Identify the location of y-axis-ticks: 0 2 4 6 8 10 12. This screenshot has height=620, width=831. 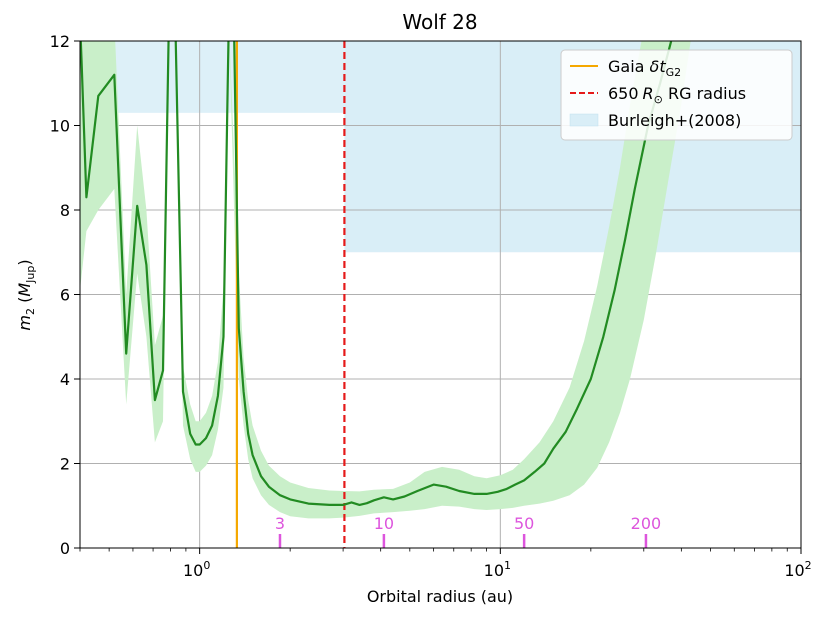
(65, 295).